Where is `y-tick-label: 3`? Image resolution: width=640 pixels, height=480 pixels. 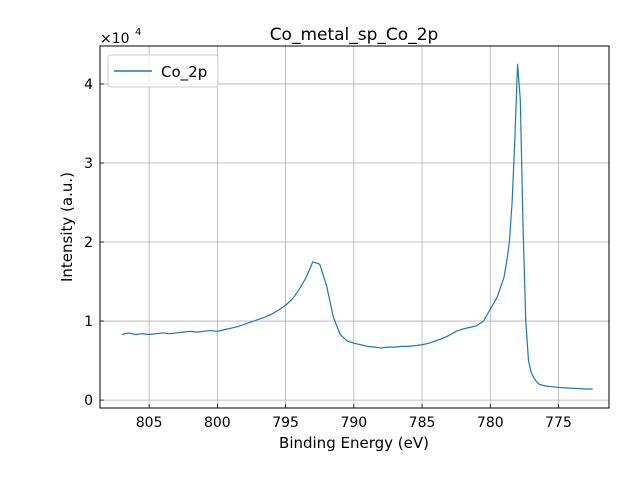 y-tick-label: 3 is located at coordinates (88, 164).